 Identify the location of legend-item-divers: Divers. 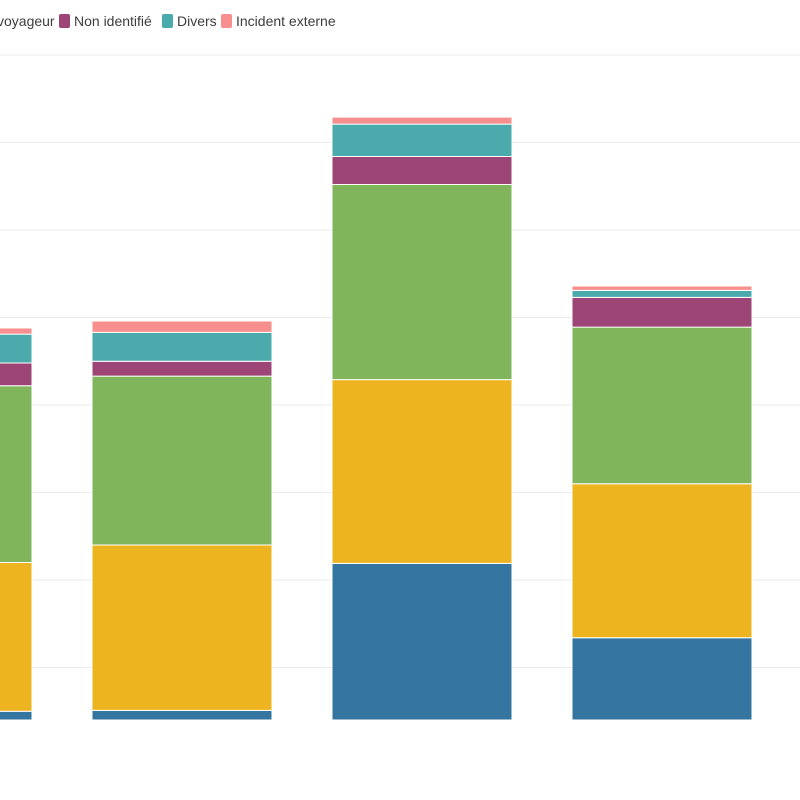
(189, 21).